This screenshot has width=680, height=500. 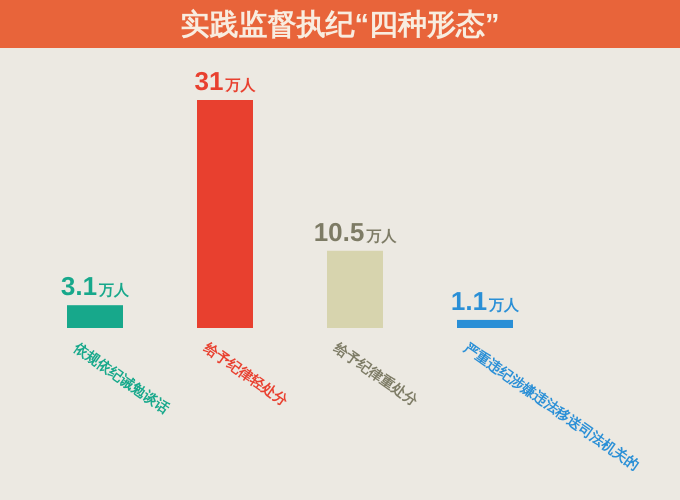 I want to click on data-label: 1.1万人, so click(x=485, y=301).